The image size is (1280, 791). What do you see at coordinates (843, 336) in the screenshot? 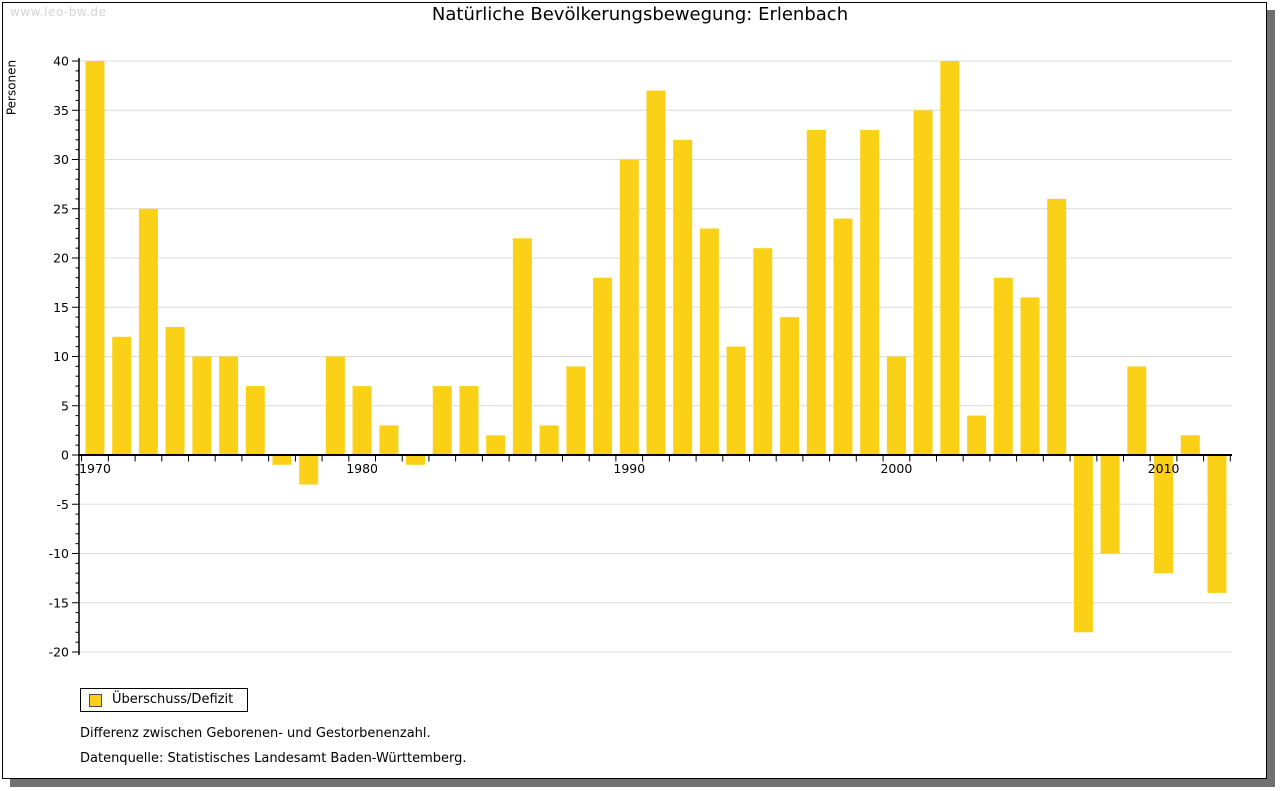
I see `bar-1998` at bounding box center [843, 336].